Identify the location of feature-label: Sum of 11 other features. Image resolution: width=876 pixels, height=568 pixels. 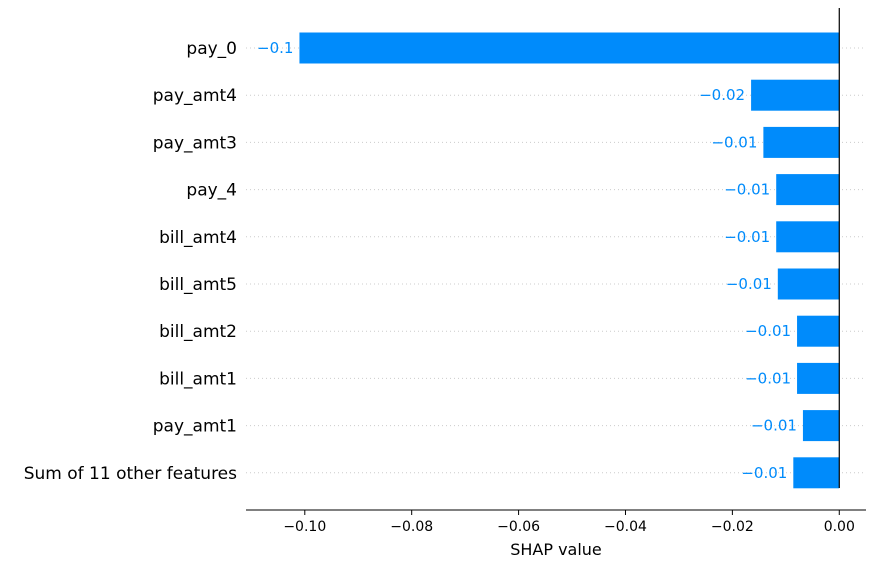
(130, 474).